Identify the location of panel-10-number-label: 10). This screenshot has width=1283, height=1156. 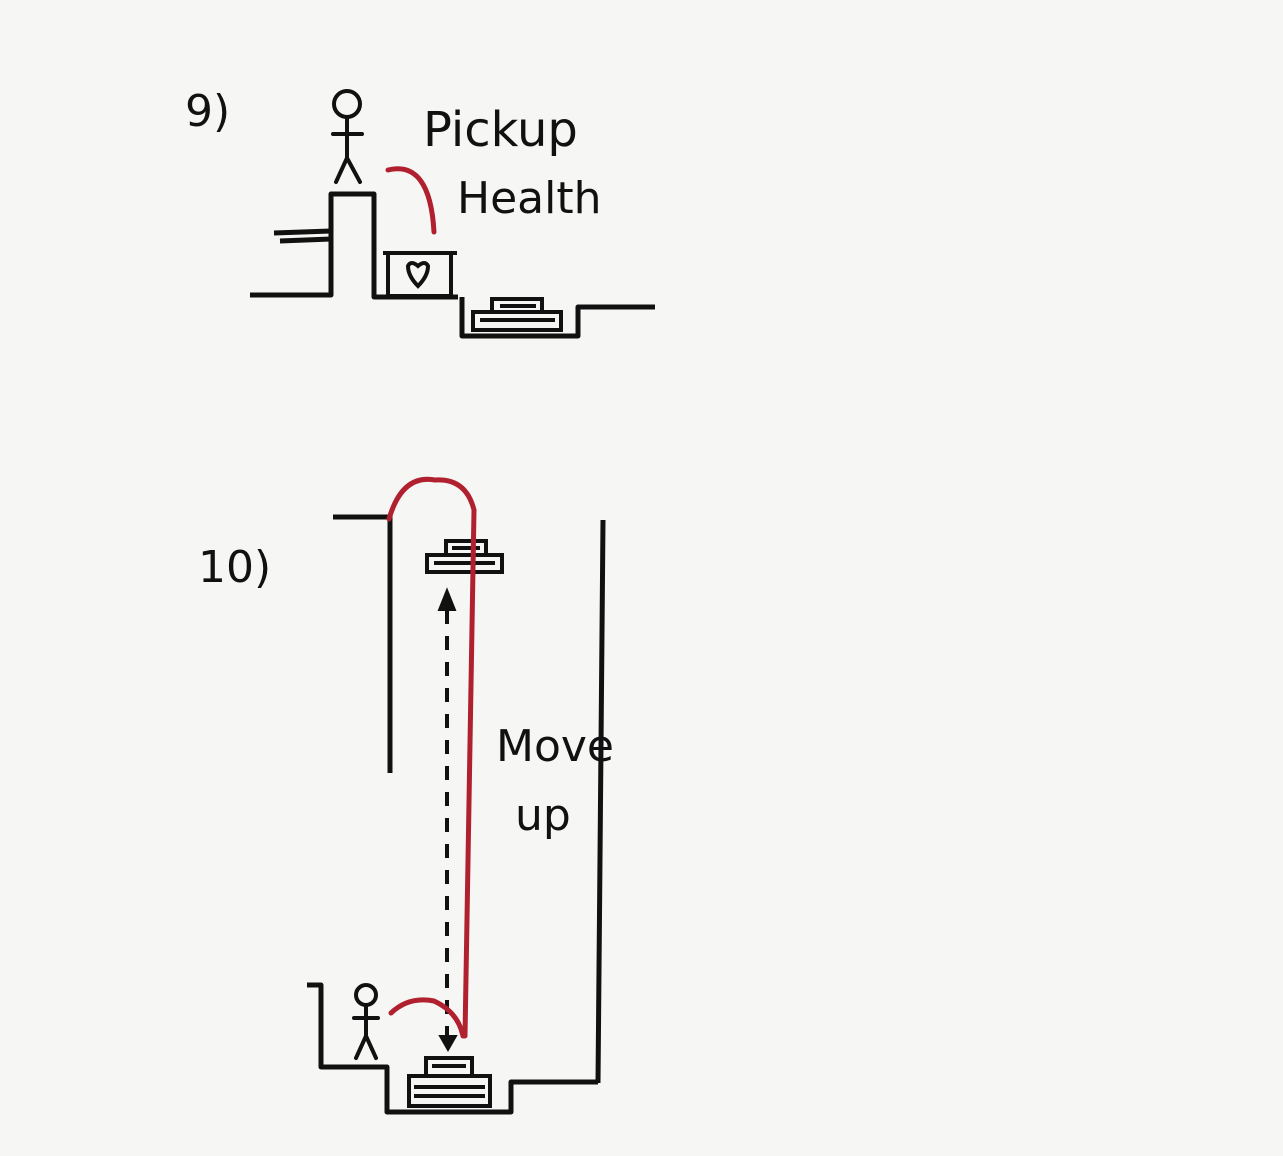
(234, 567).